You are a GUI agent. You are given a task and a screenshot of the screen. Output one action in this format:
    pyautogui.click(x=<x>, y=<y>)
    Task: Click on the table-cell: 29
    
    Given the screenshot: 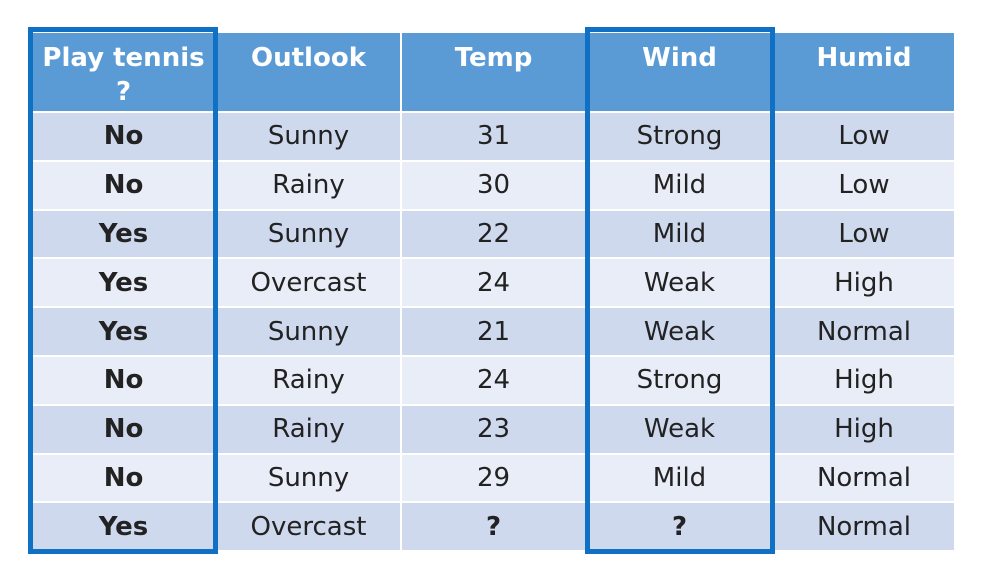 What is the action you would take?
    pyautogui.click(x=493, y=478)
    